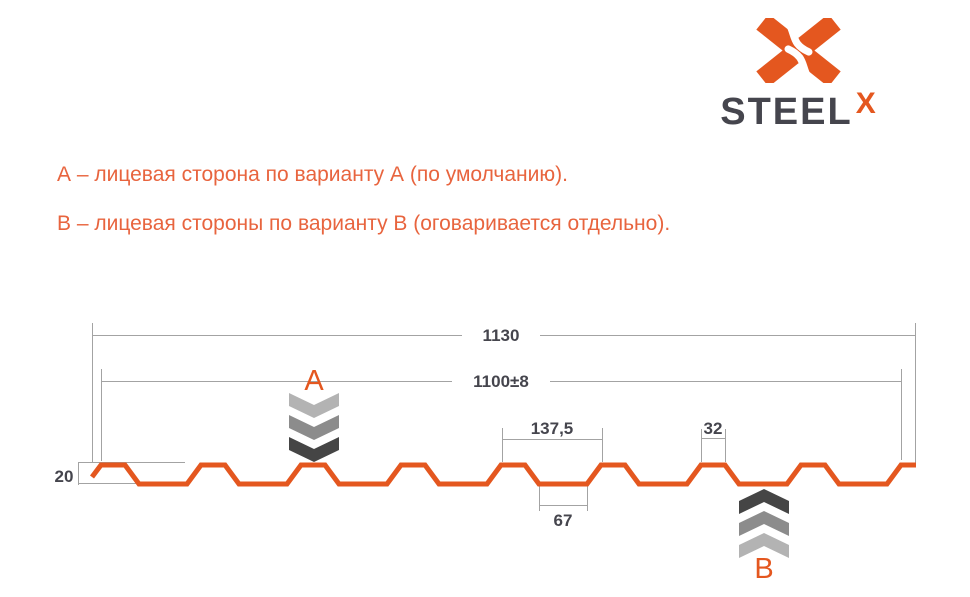 This screenshot has width=970, height=597. I want to click on marker-b-label: B, so click(763, 569).